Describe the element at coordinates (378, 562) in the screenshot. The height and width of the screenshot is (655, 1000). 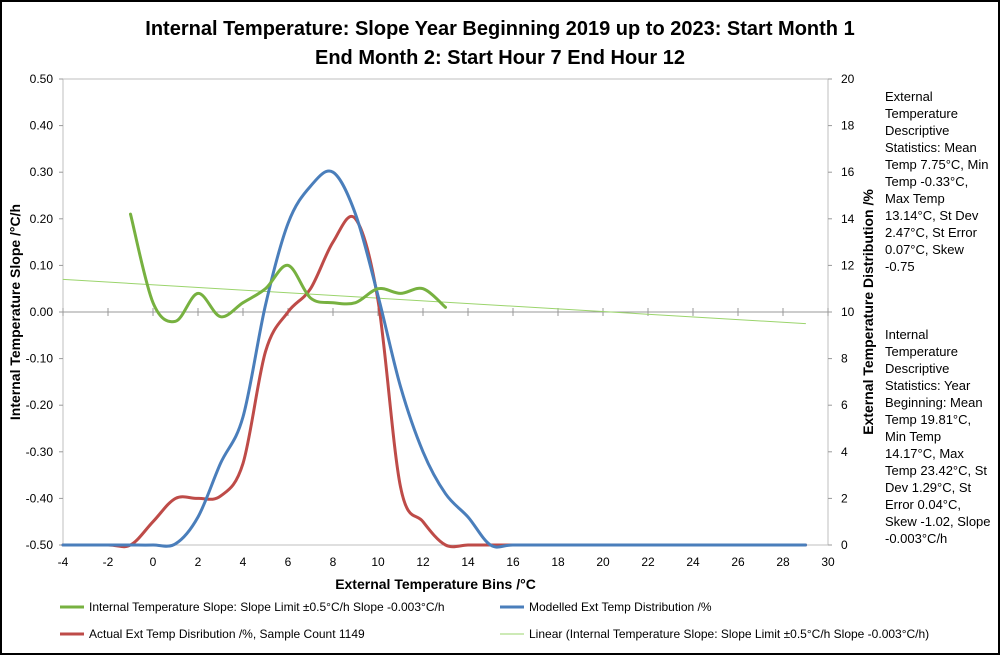
I see `x-tick-label: 10` at that location.